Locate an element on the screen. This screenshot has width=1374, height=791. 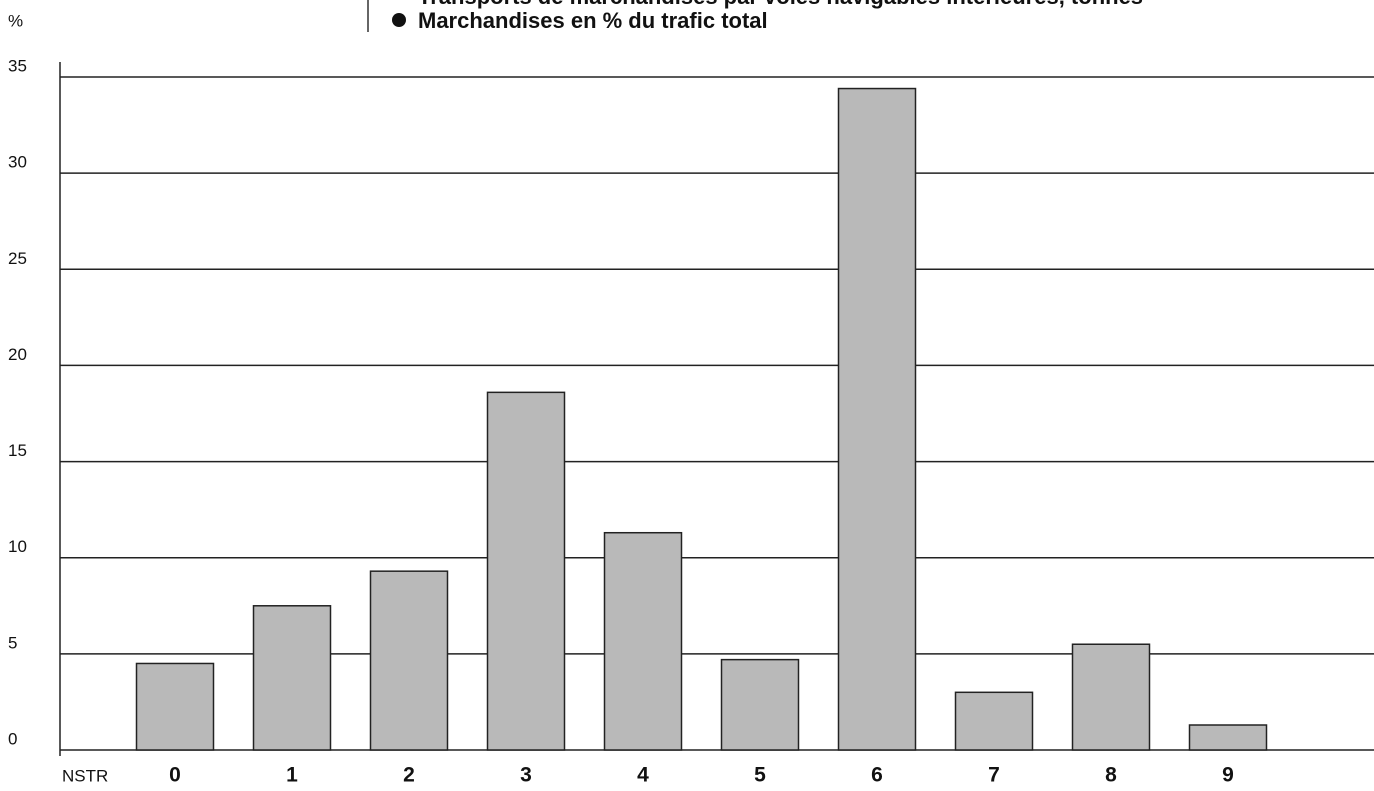
y-tick-label: 5 is located at coordinates (12, 642).